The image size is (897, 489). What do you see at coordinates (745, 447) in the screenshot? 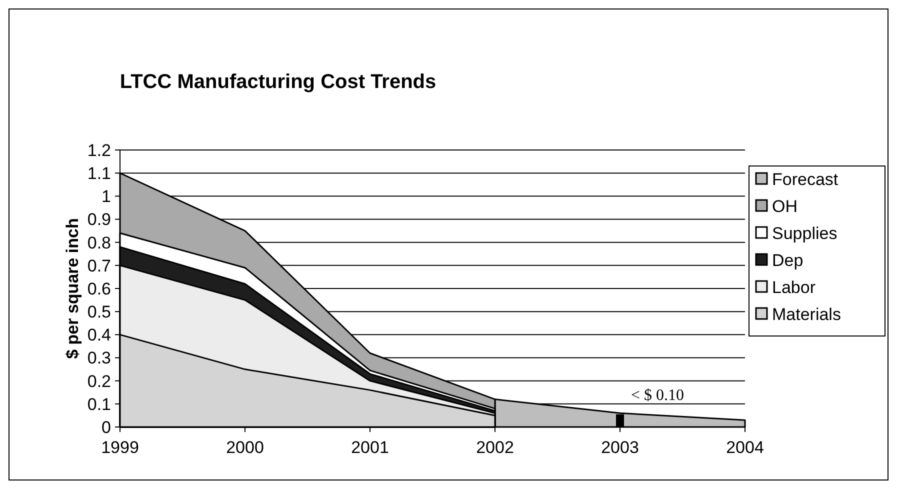
I see `x-tick-label: 2004` at bounding box center [745, 447].